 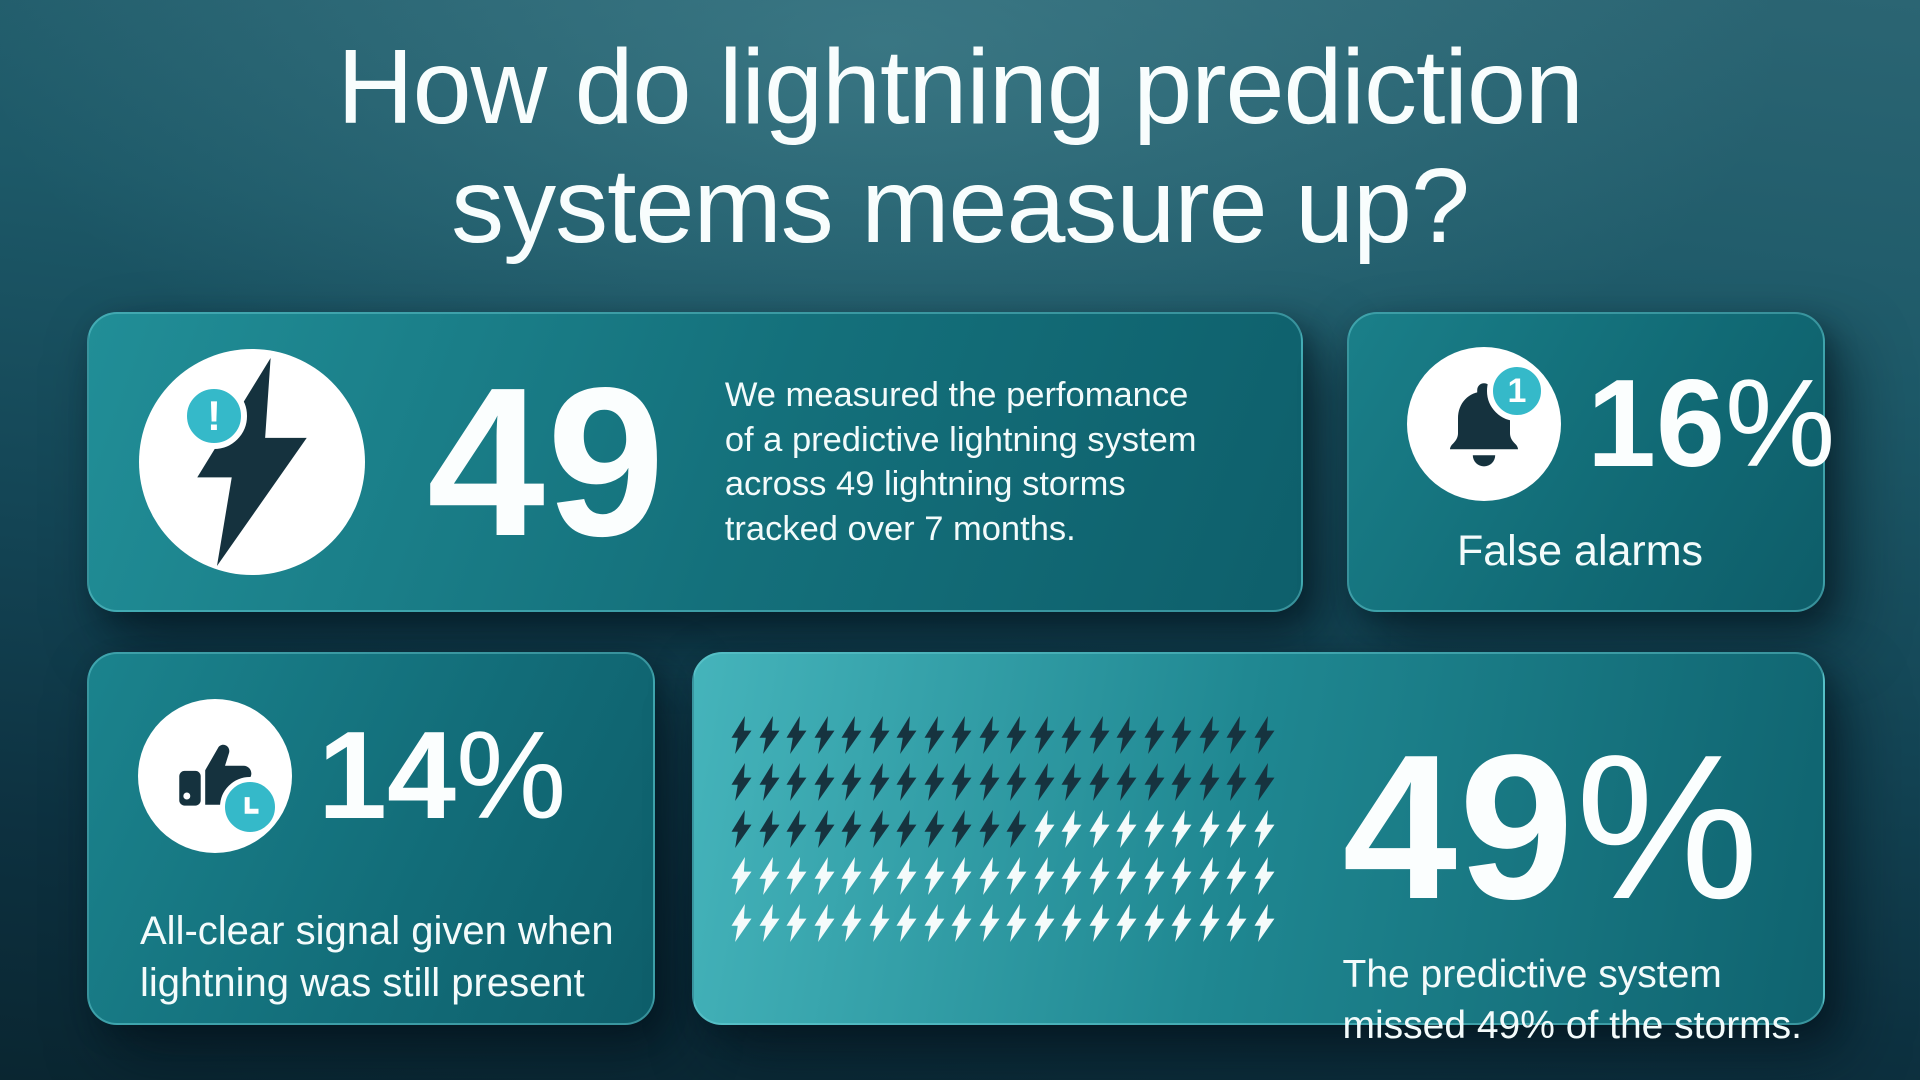 What do you see at coordinates (387, 776) in the screenshot?
I see `stat-value: 14` at bounding box center [387, 776].